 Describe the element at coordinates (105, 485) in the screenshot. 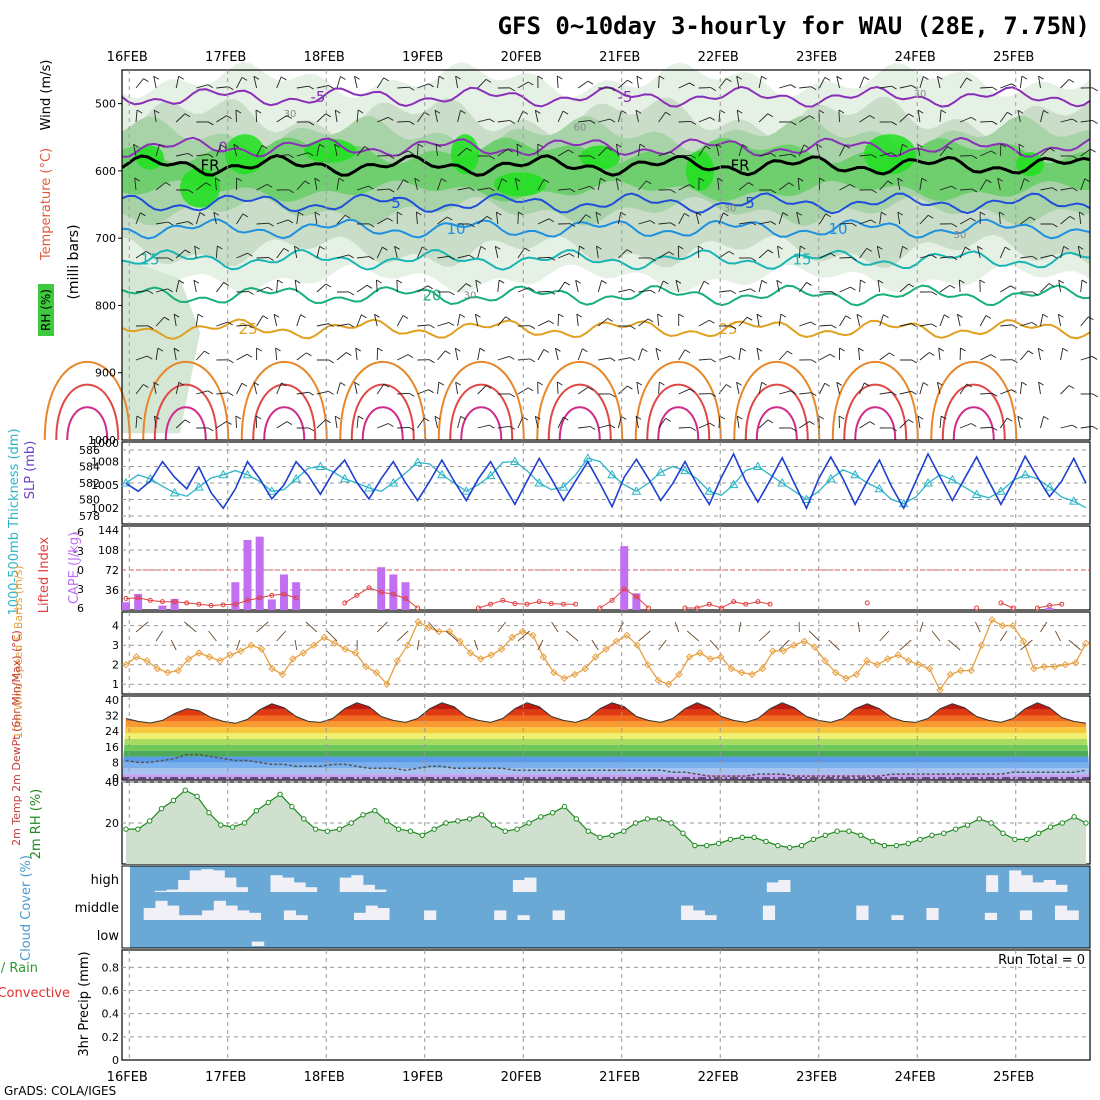

I see `tick-label-slp: 1005` at that location.